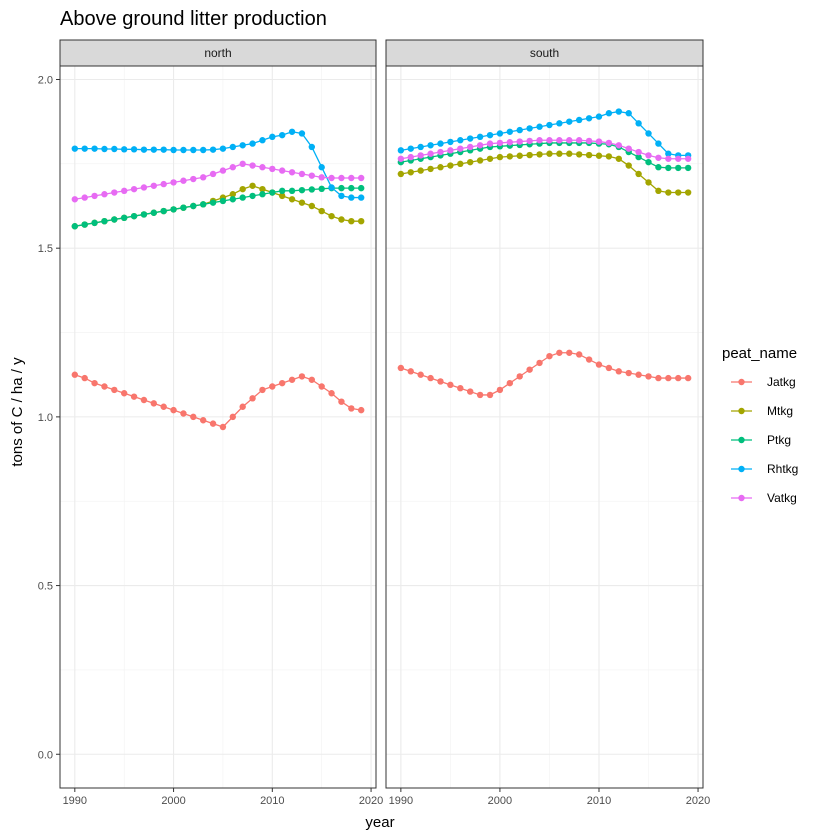 This screenshot has width=840, height=840. What do you see at coordinates (544, 149) in the screenshot?
I see `series-Vatkg-south` at bounding box center [544, 149].